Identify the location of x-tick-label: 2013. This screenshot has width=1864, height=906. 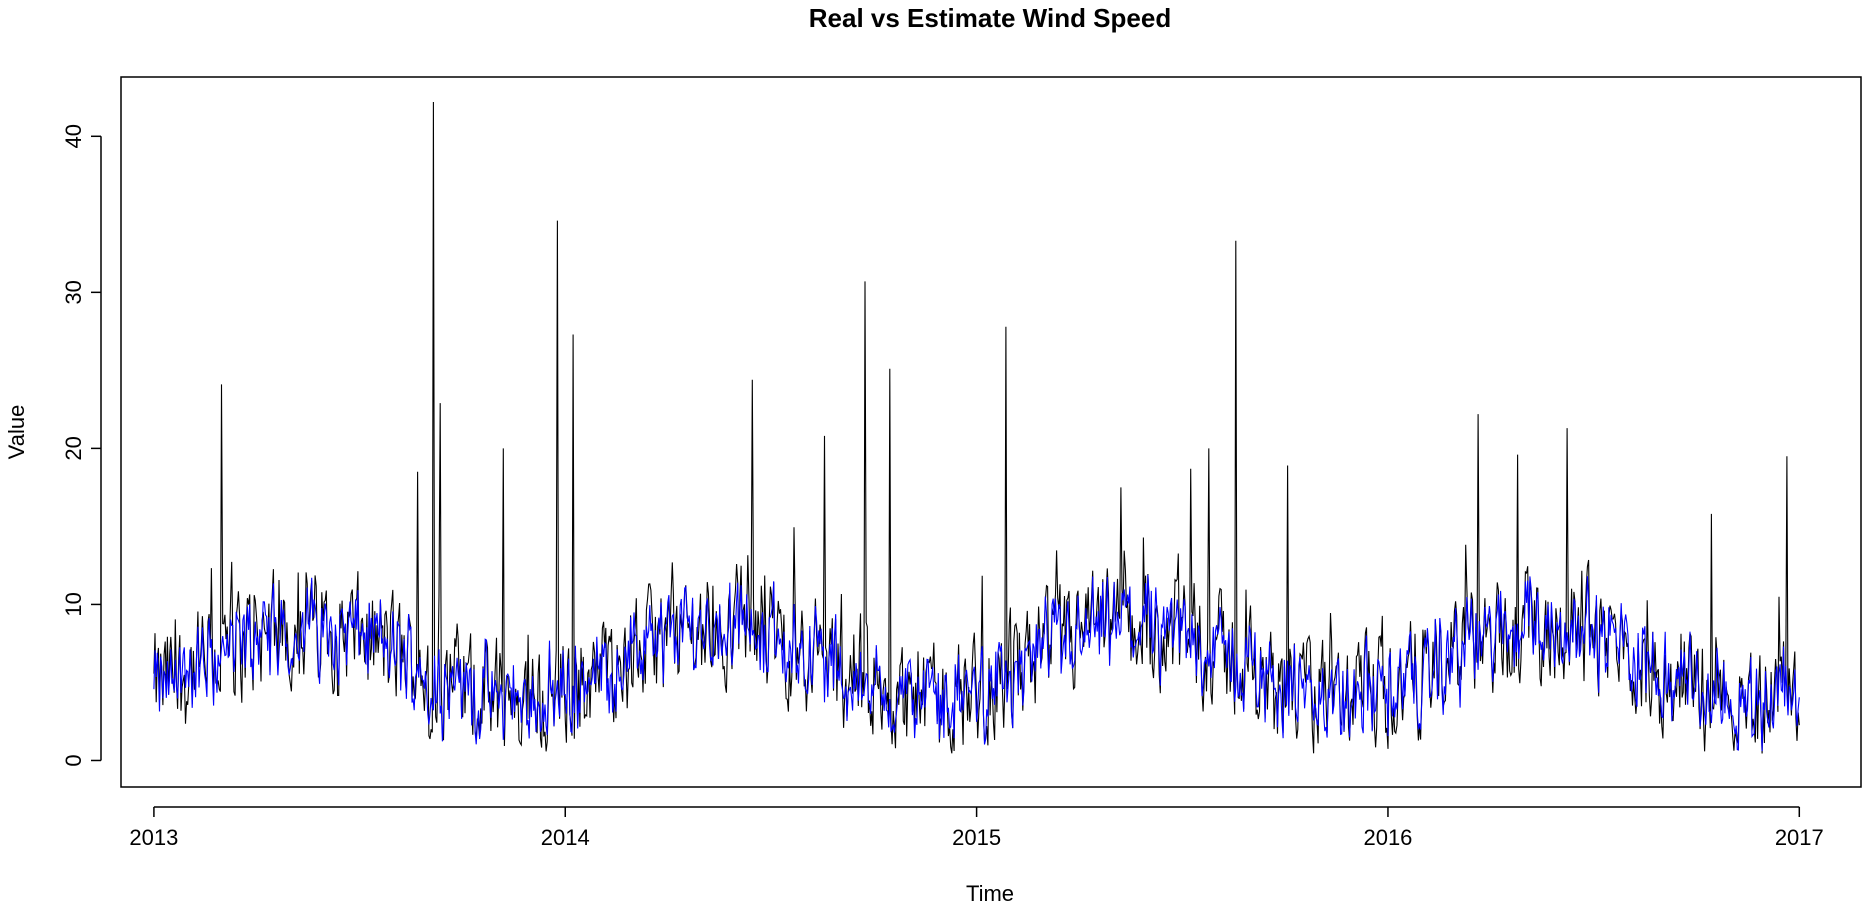
(153, 837).